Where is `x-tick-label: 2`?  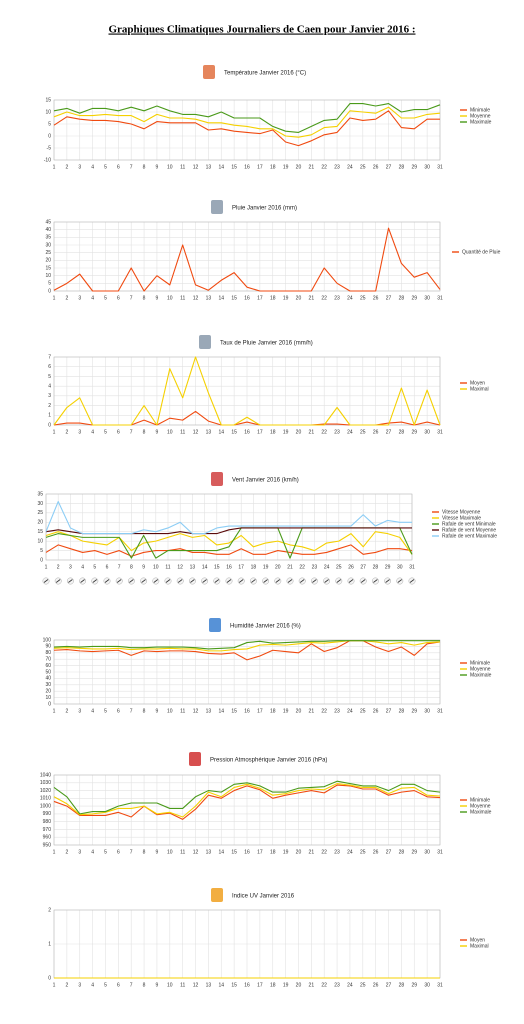
x-tick-label: 2 is located at coordinates (66, 298).